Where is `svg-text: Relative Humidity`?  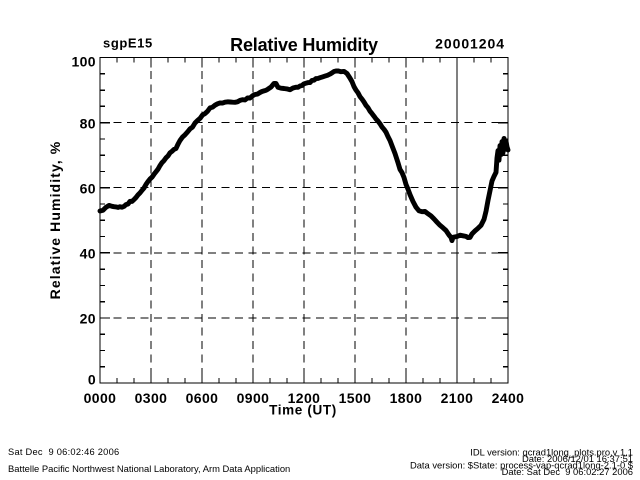
svg-text: Relative Humidity is located at coordinates (304, 45).